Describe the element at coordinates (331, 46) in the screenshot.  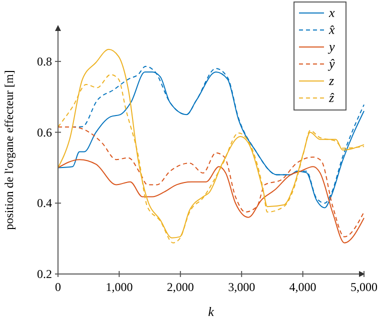
I see `legend-label: y` at that location.